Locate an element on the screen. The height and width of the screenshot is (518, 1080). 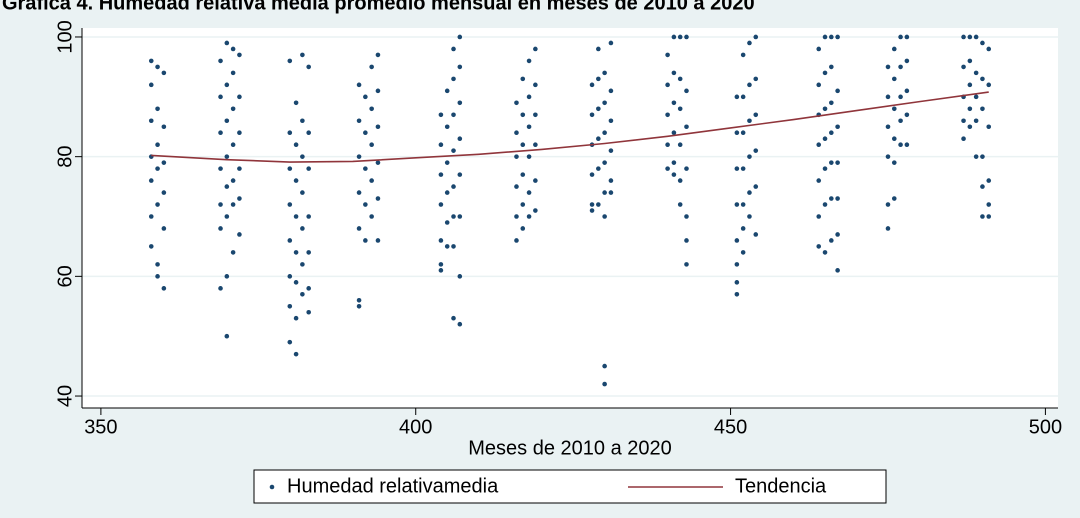
legend-label: Humedad relativamedia is located at coordinates (393, 486).